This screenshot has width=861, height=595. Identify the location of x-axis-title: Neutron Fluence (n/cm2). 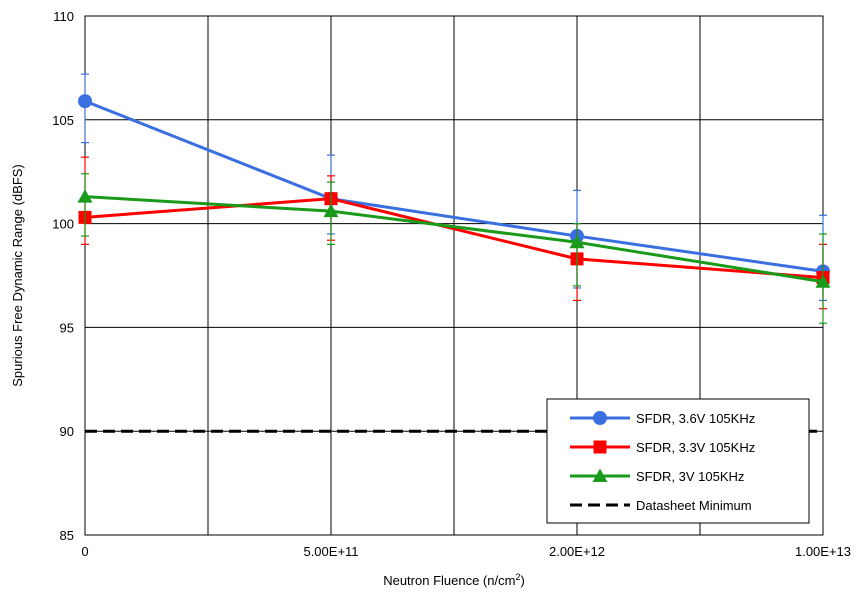
(454, 580).